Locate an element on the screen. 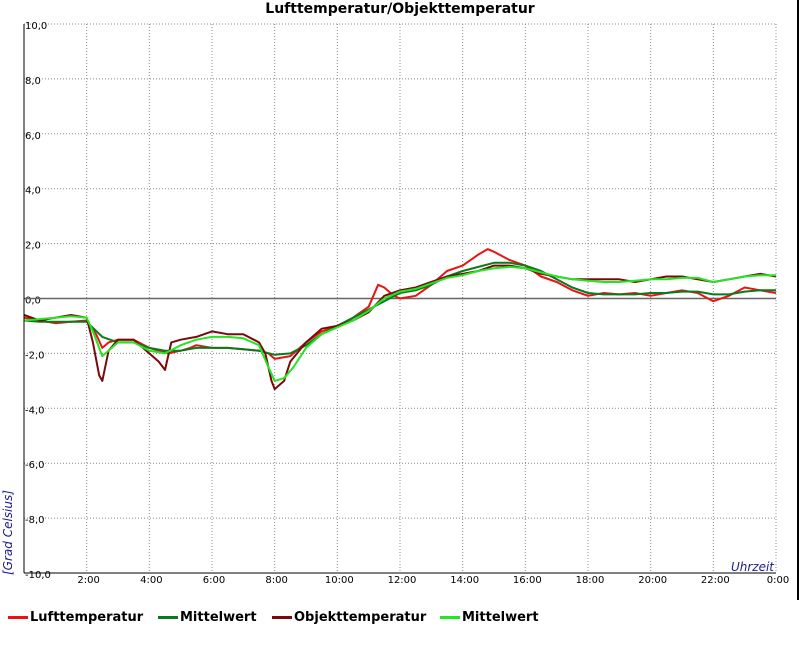 This screenshot has width=800, height=650. x-tick-label: 4:00 is located at coordinates (151, 580).